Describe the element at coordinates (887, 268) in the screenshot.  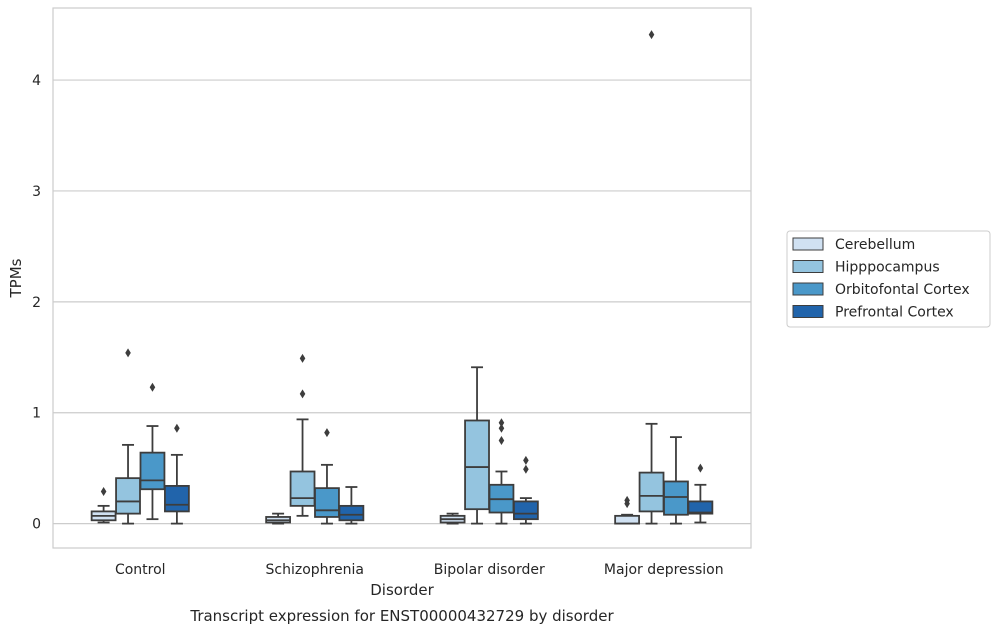
I see `legend-entry: Hipppocampus` at that location.